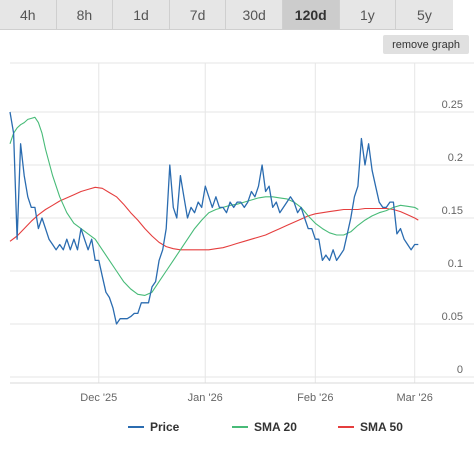 The height and width of the screenshot is (455, 474). What do you see at coordinates (452, 237) in the screenshot?
I see `y-axis-labels: 0 0.05 0.1 0.15 0.2 0.25` at bounding box center [452, 237].